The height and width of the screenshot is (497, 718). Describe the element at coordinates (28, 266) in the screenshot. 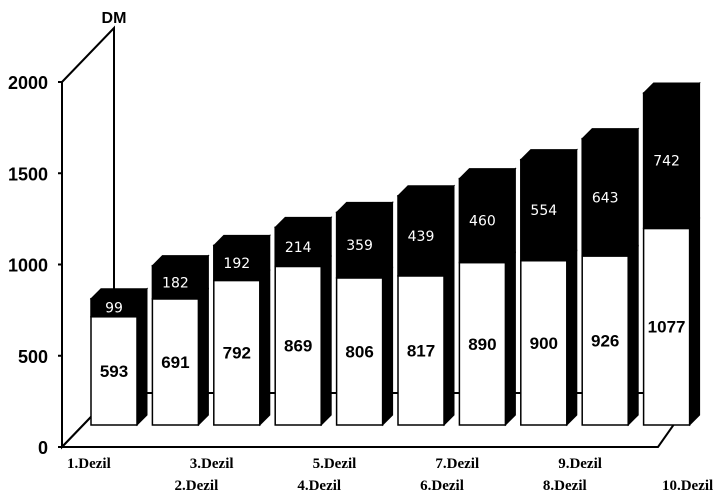

I see `y-tick-label: 1000` at that location.